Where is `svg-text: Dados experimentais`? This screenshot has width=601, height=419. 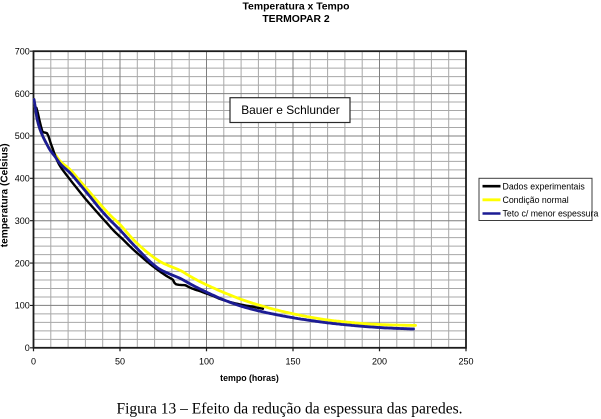
svg-text: Dados experimentais is located at coordinates (544, 186).